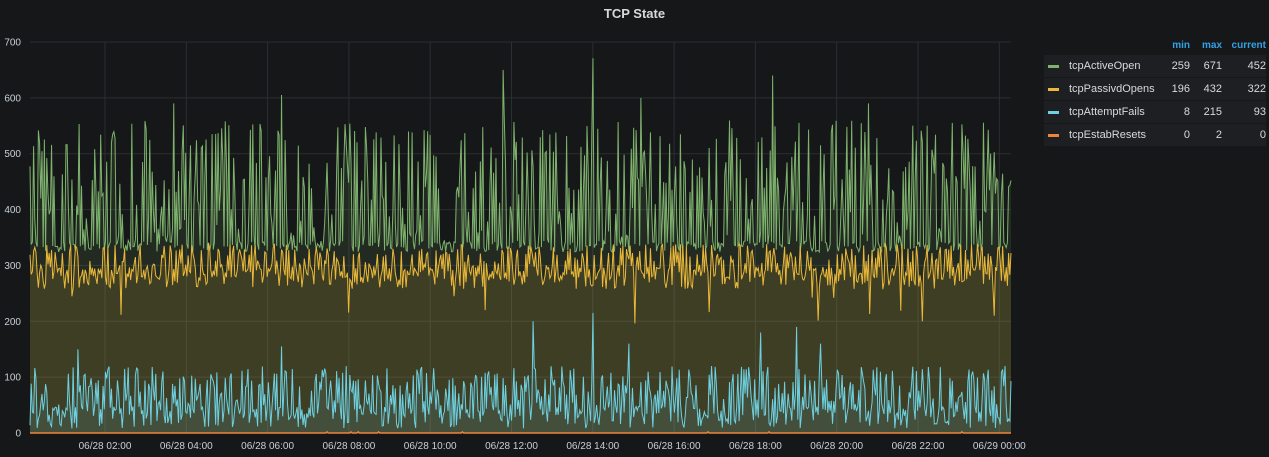 This screenshot has width=1269, height=457. Describe the element at coordinates (12, 154) in the screenshot. I see `y-tick-label: 500` at that location.